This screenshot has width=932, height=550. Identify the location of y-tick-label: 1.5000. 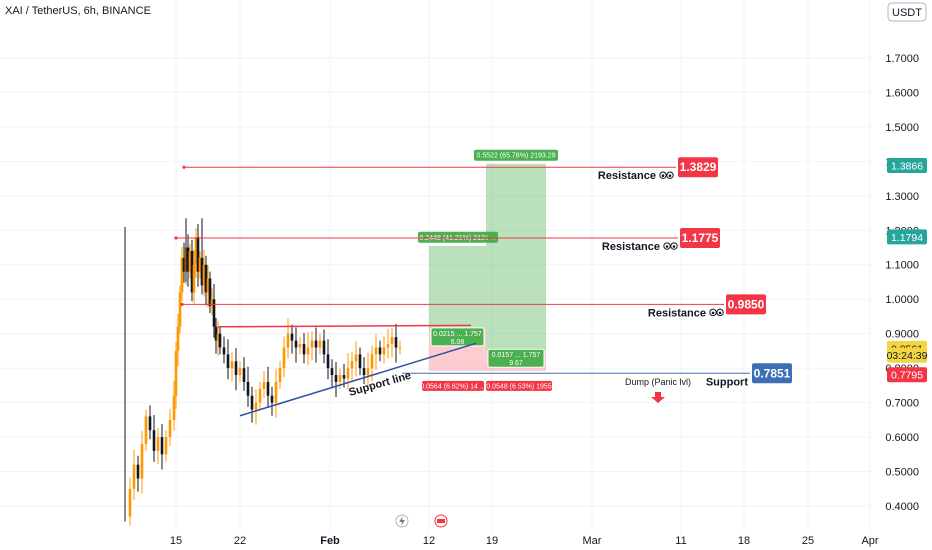
(902, 128).